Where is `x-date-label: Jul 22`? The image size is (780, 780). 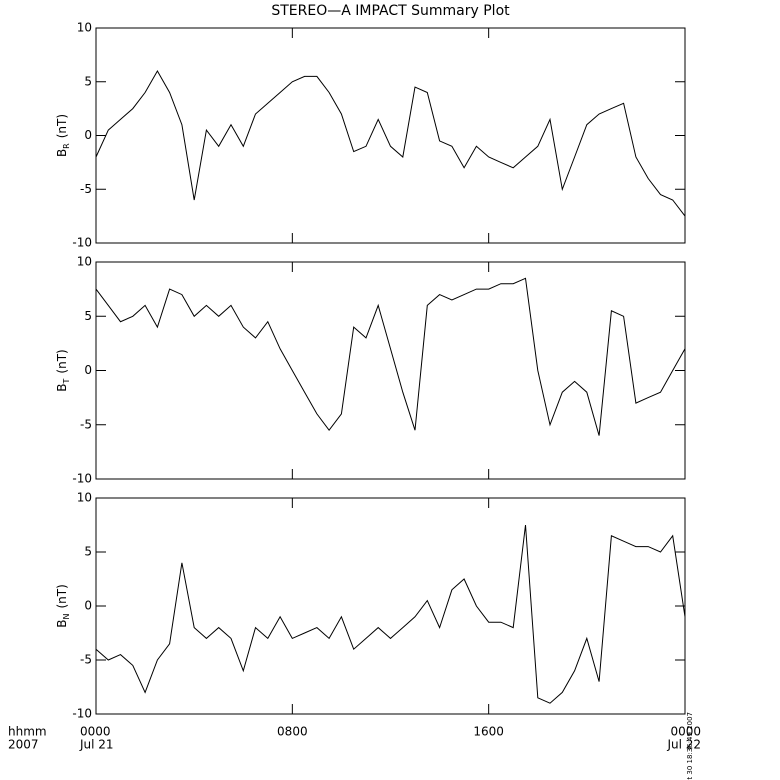 x-date-label: Jul 22 is located at coordinates (683, 745).